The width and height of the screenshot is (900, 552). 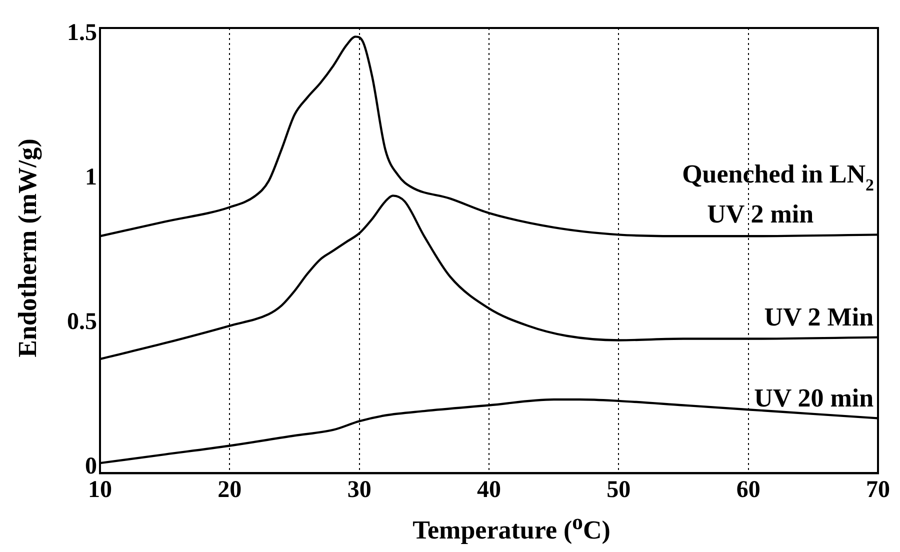 What do you see at coordinates (230, 489) in the screenshot?
I see `x-tick-label: 20` at bounding box center [230, 489].